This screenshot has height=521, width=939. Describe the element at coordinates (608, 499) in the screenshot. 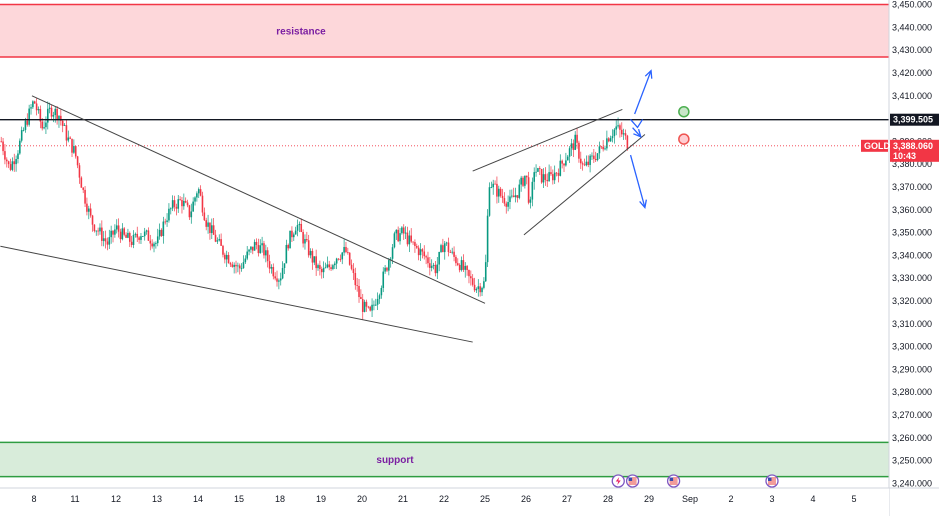

I see `x-tick-label: 28` at that location.